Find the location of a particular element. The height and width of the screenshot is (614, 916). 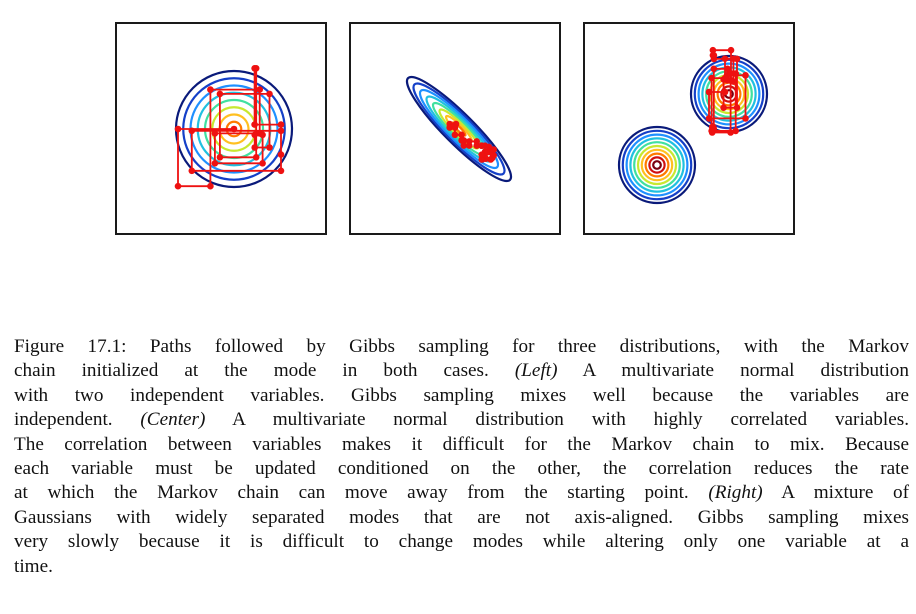

gibbs-correlated-gaussian-plot is located at coordinates (459, 129).